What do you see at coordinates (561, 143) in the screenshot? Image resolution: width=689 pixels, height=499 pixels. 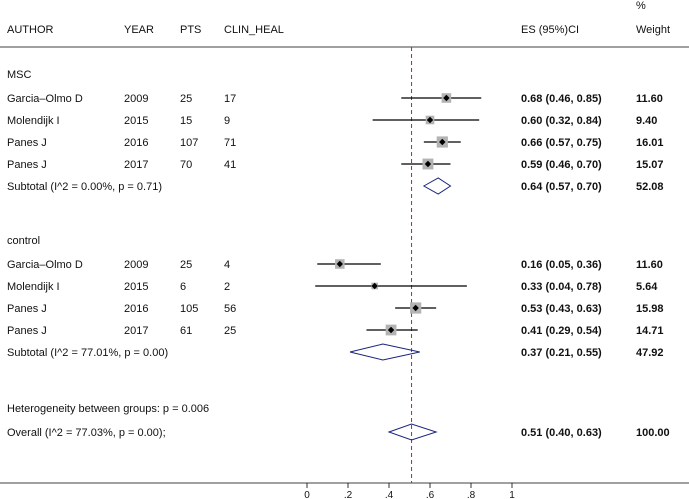 I see `study-es-ci: 0.66 (0.57, 0.75)` at bounding box center [561, 143].